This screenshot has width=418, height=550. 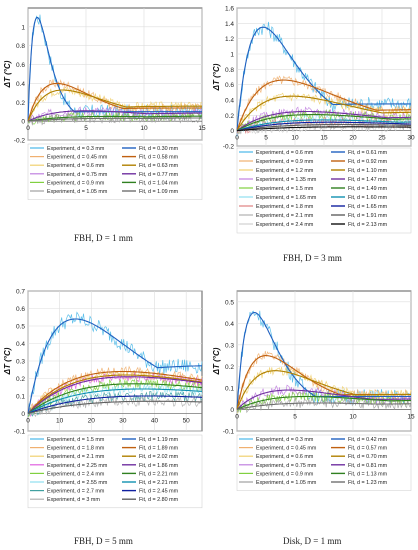 What do you see at coordinates (123, 421) in the screenshot?
I see `x-tick-label: 30` at bounding box center [123, 421].